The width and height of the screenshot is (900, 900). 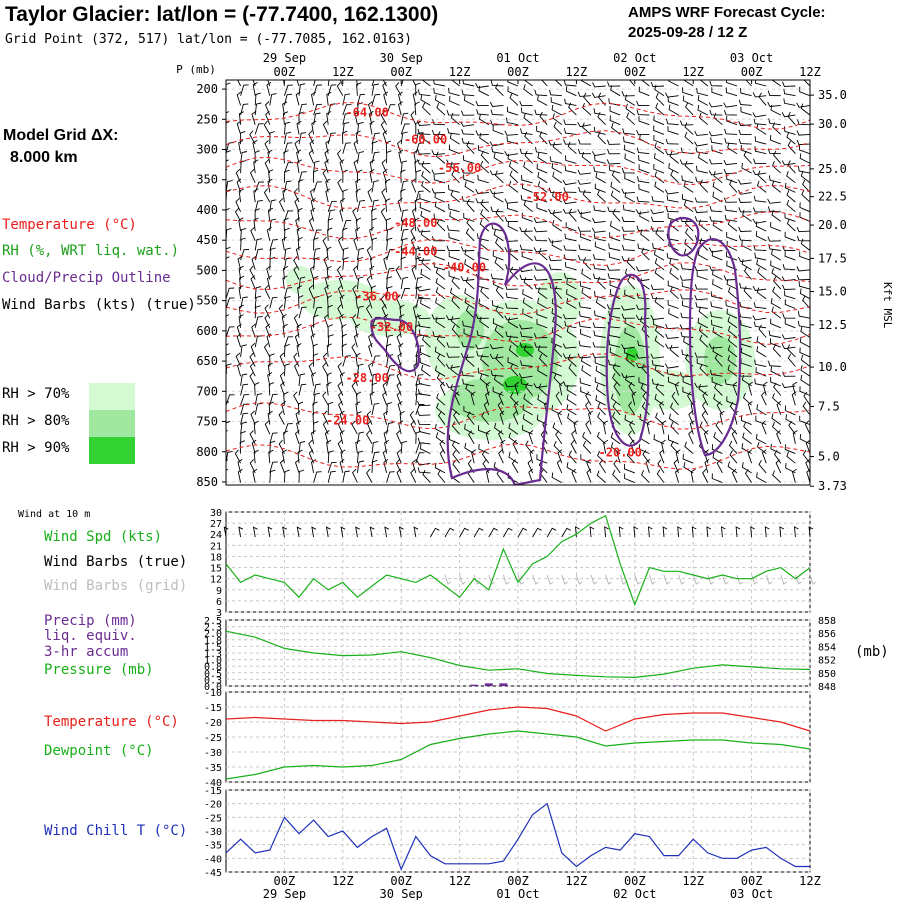 What do you see at coordinates (693, 881) in the screenshot?
I see `bottom-hour-label-7: 12Z` at bounding box center [693, 881].